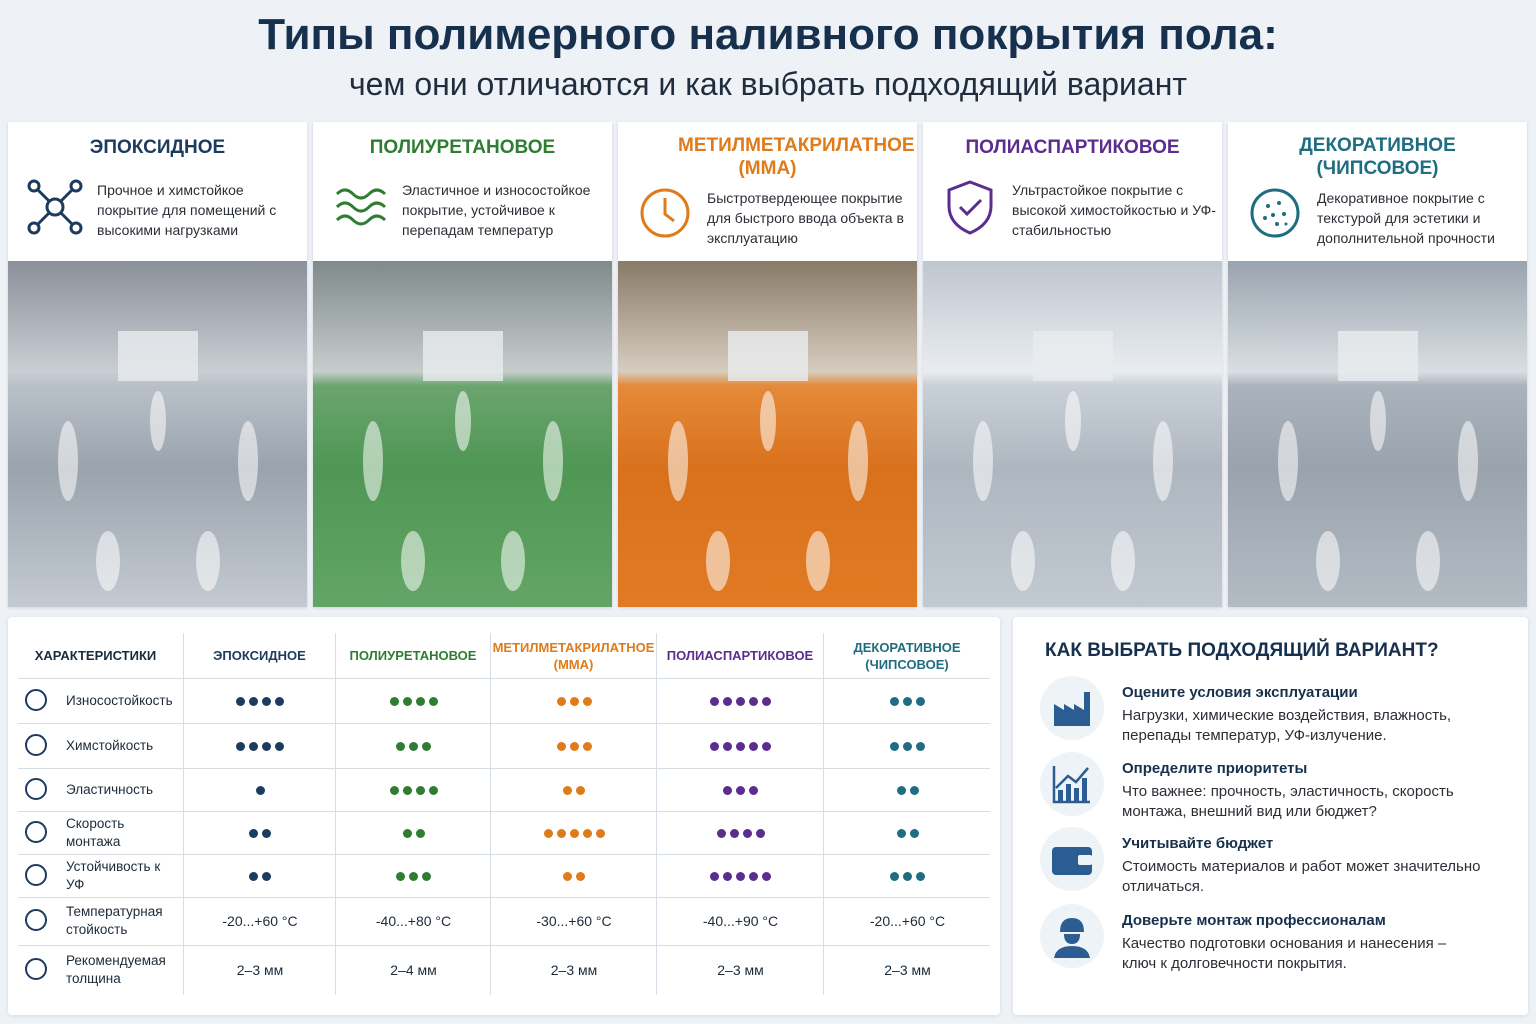 The image size is (1536, 1024). Describe the element at coordinates (95, 655) in the screenshot. I see `table-header: ХАРАКТЕРИСТИКИ` at that location.